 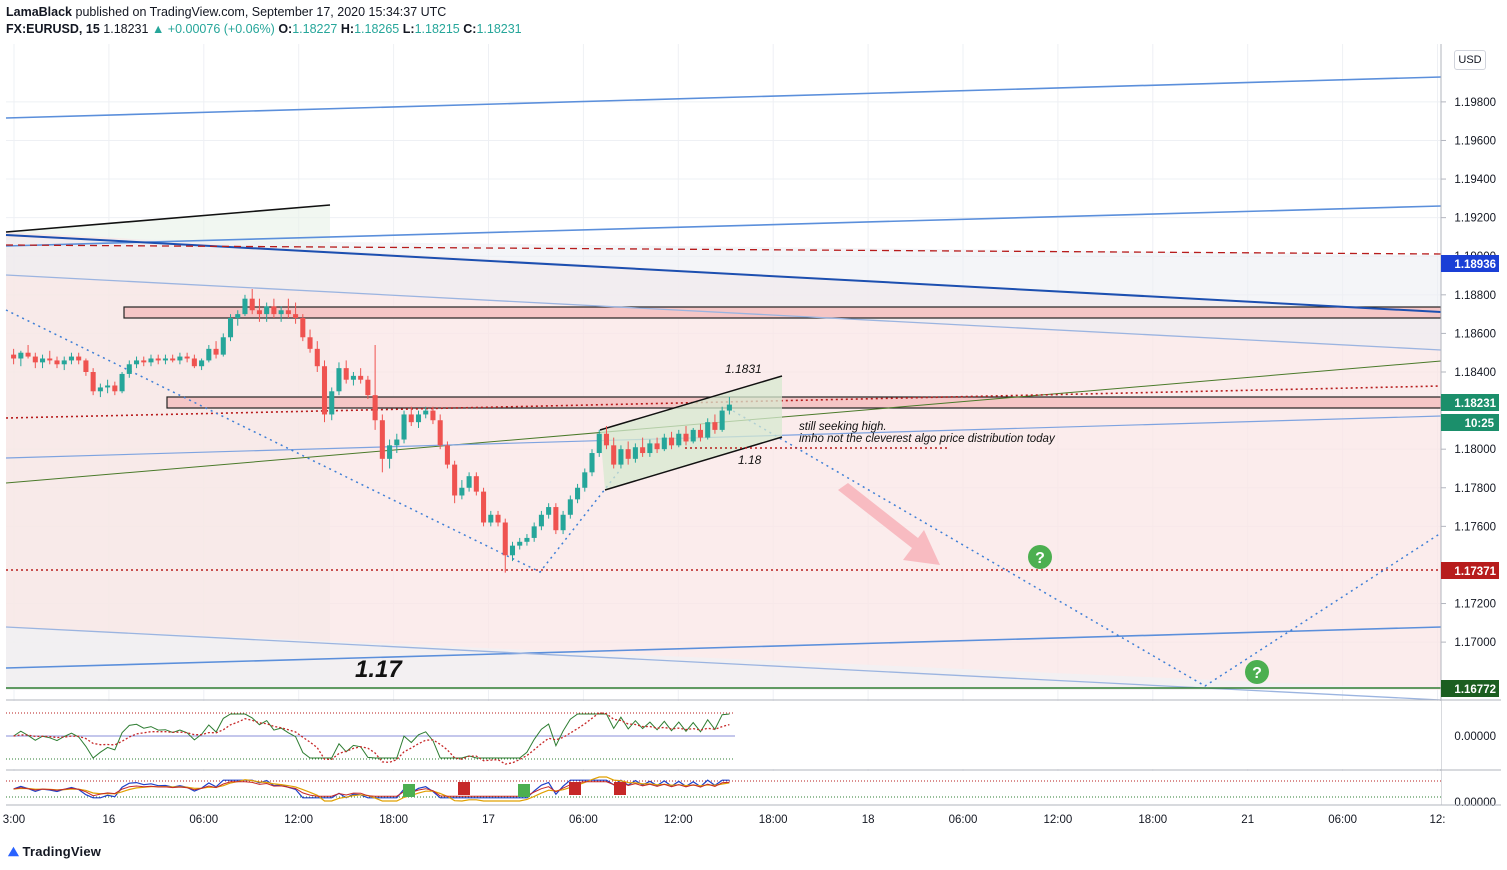 I want to click on label-channel-low: 1.18, so click(x=750, y=460).